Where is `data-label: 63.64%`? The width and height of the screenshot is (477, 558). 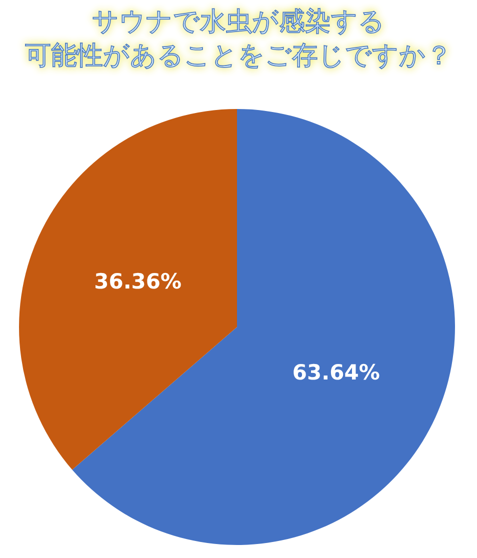 data-label: 63.64% is located at coordinates (336, 372).